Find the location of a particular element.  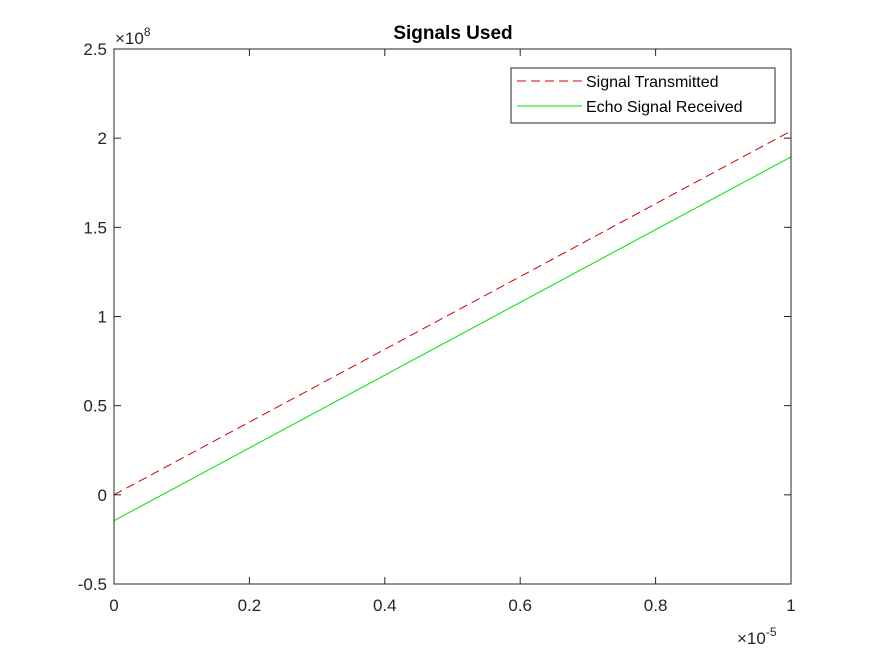

y-tick-label: 2.5 is located at coordinates (95, 49).